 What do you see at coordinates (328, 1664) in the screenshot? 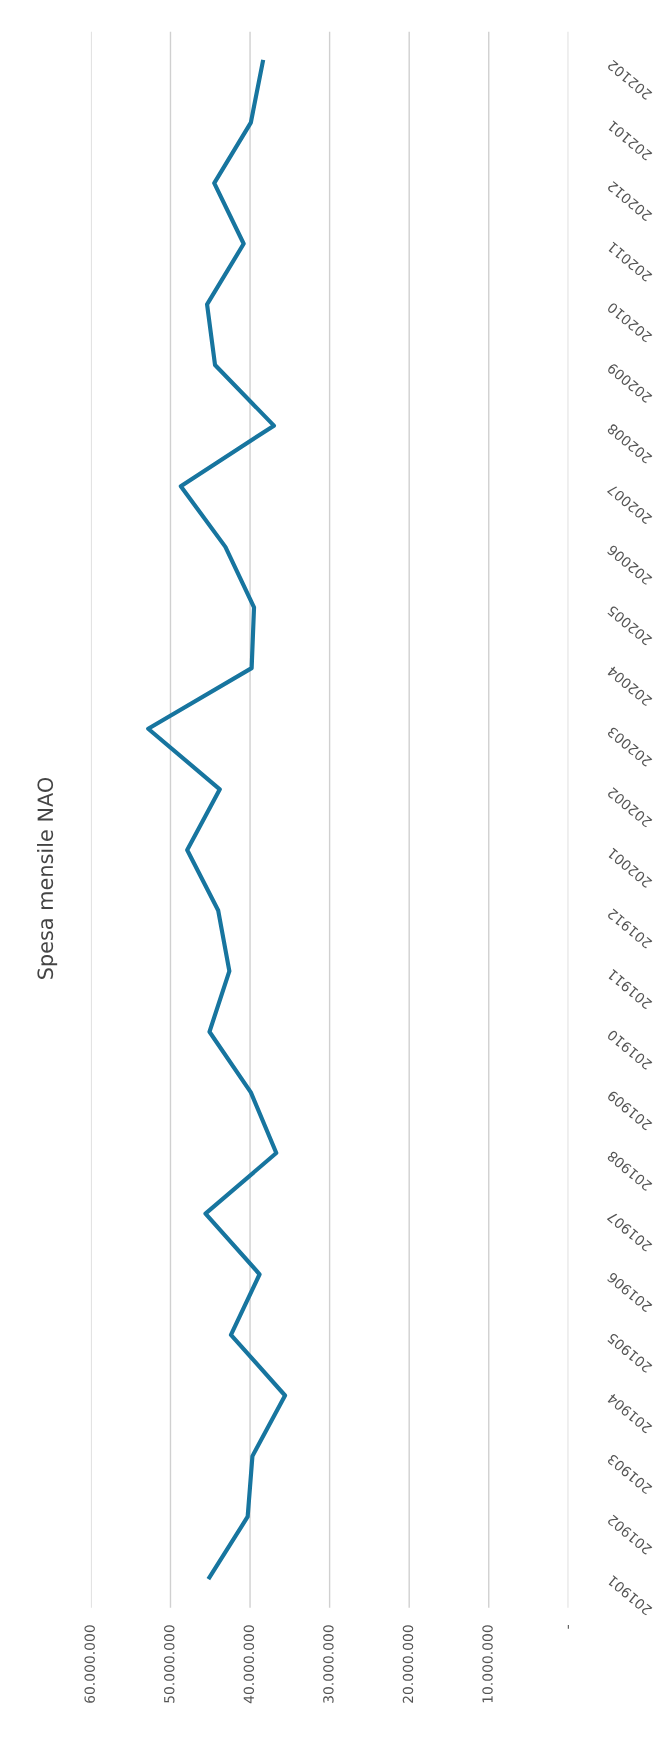
I see `x-tick-label: 30.000.000` at bounding box center [328, 1664].